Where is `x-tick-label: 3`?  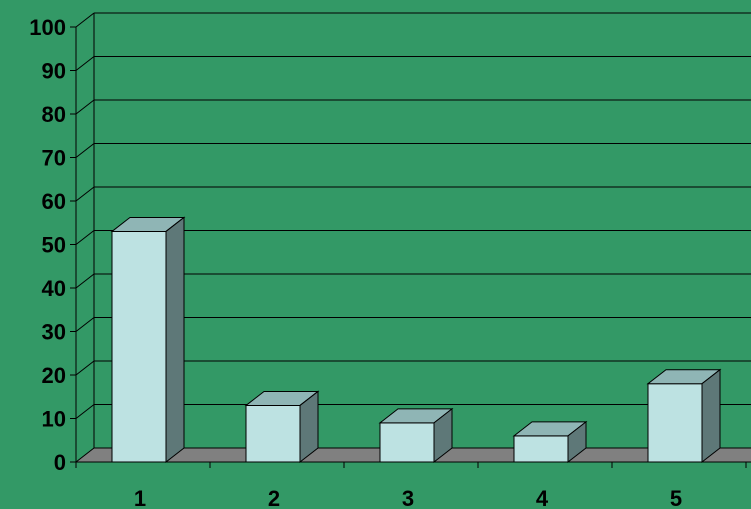 x-tick-label: 3 is located at coordinates (408, 497).